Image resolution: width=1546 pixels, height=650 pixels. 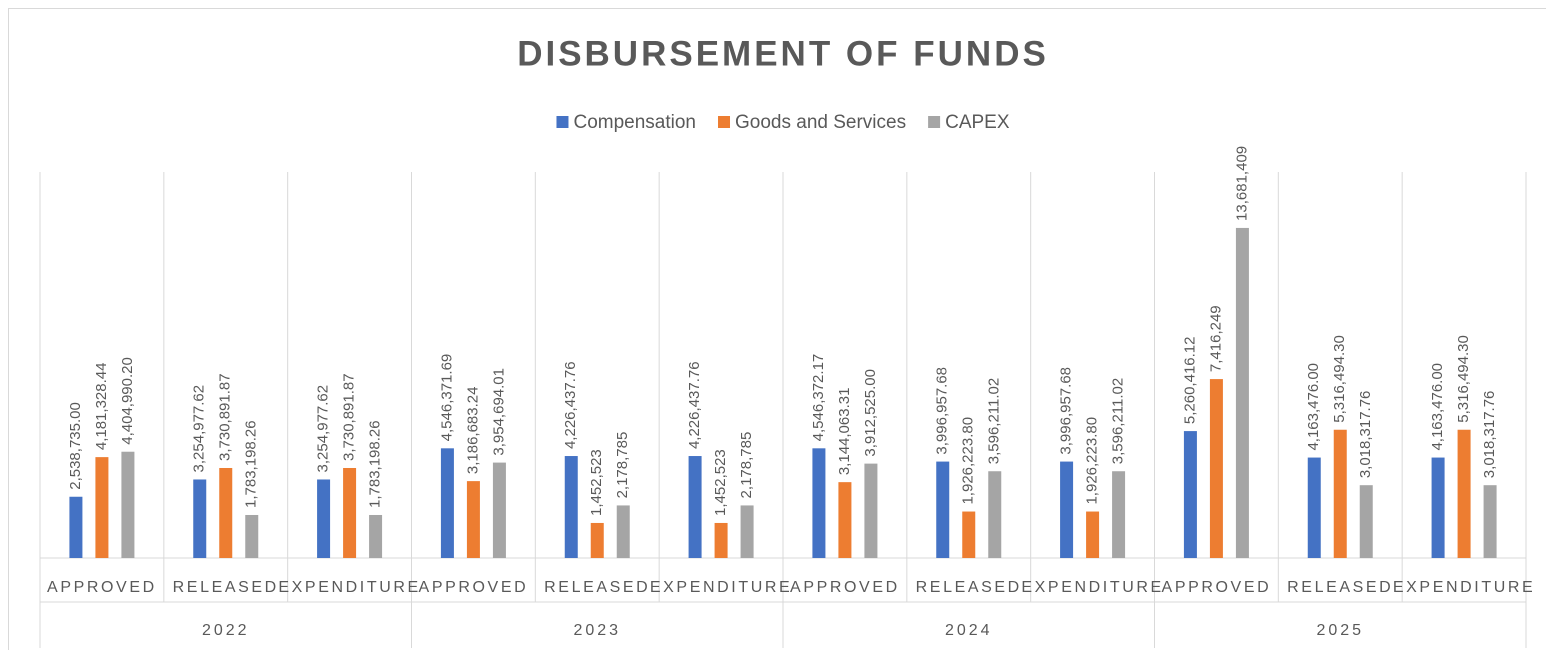 I want to click on chart-title: DISBURSEMENT OF FUNDS, so click(x=783, y=53).